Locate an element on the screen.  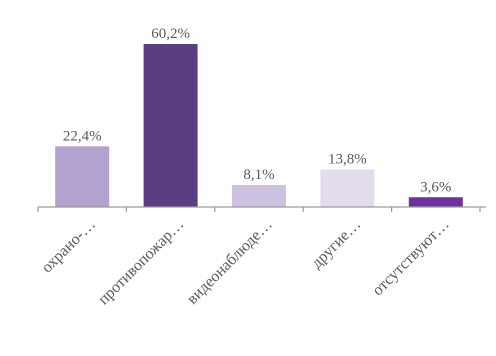
data-label: 8,1% is located at coordinates (258, 175).